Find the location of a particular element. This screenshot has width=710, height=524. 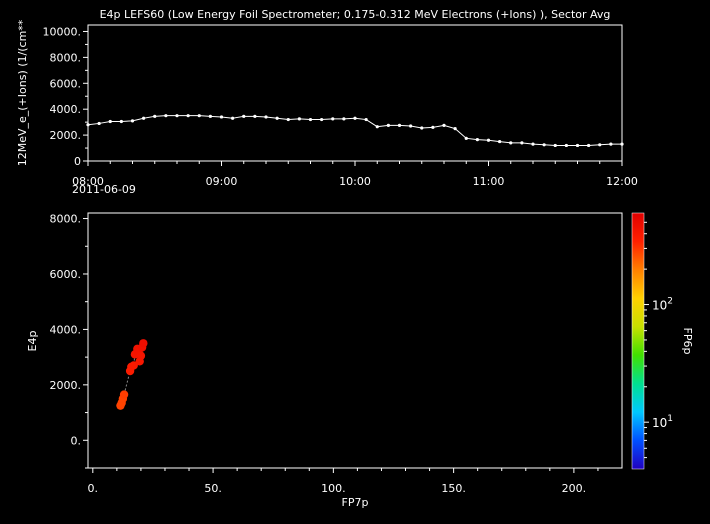

colorbar-tick-label: 10² is located at coordinates (662, 305).